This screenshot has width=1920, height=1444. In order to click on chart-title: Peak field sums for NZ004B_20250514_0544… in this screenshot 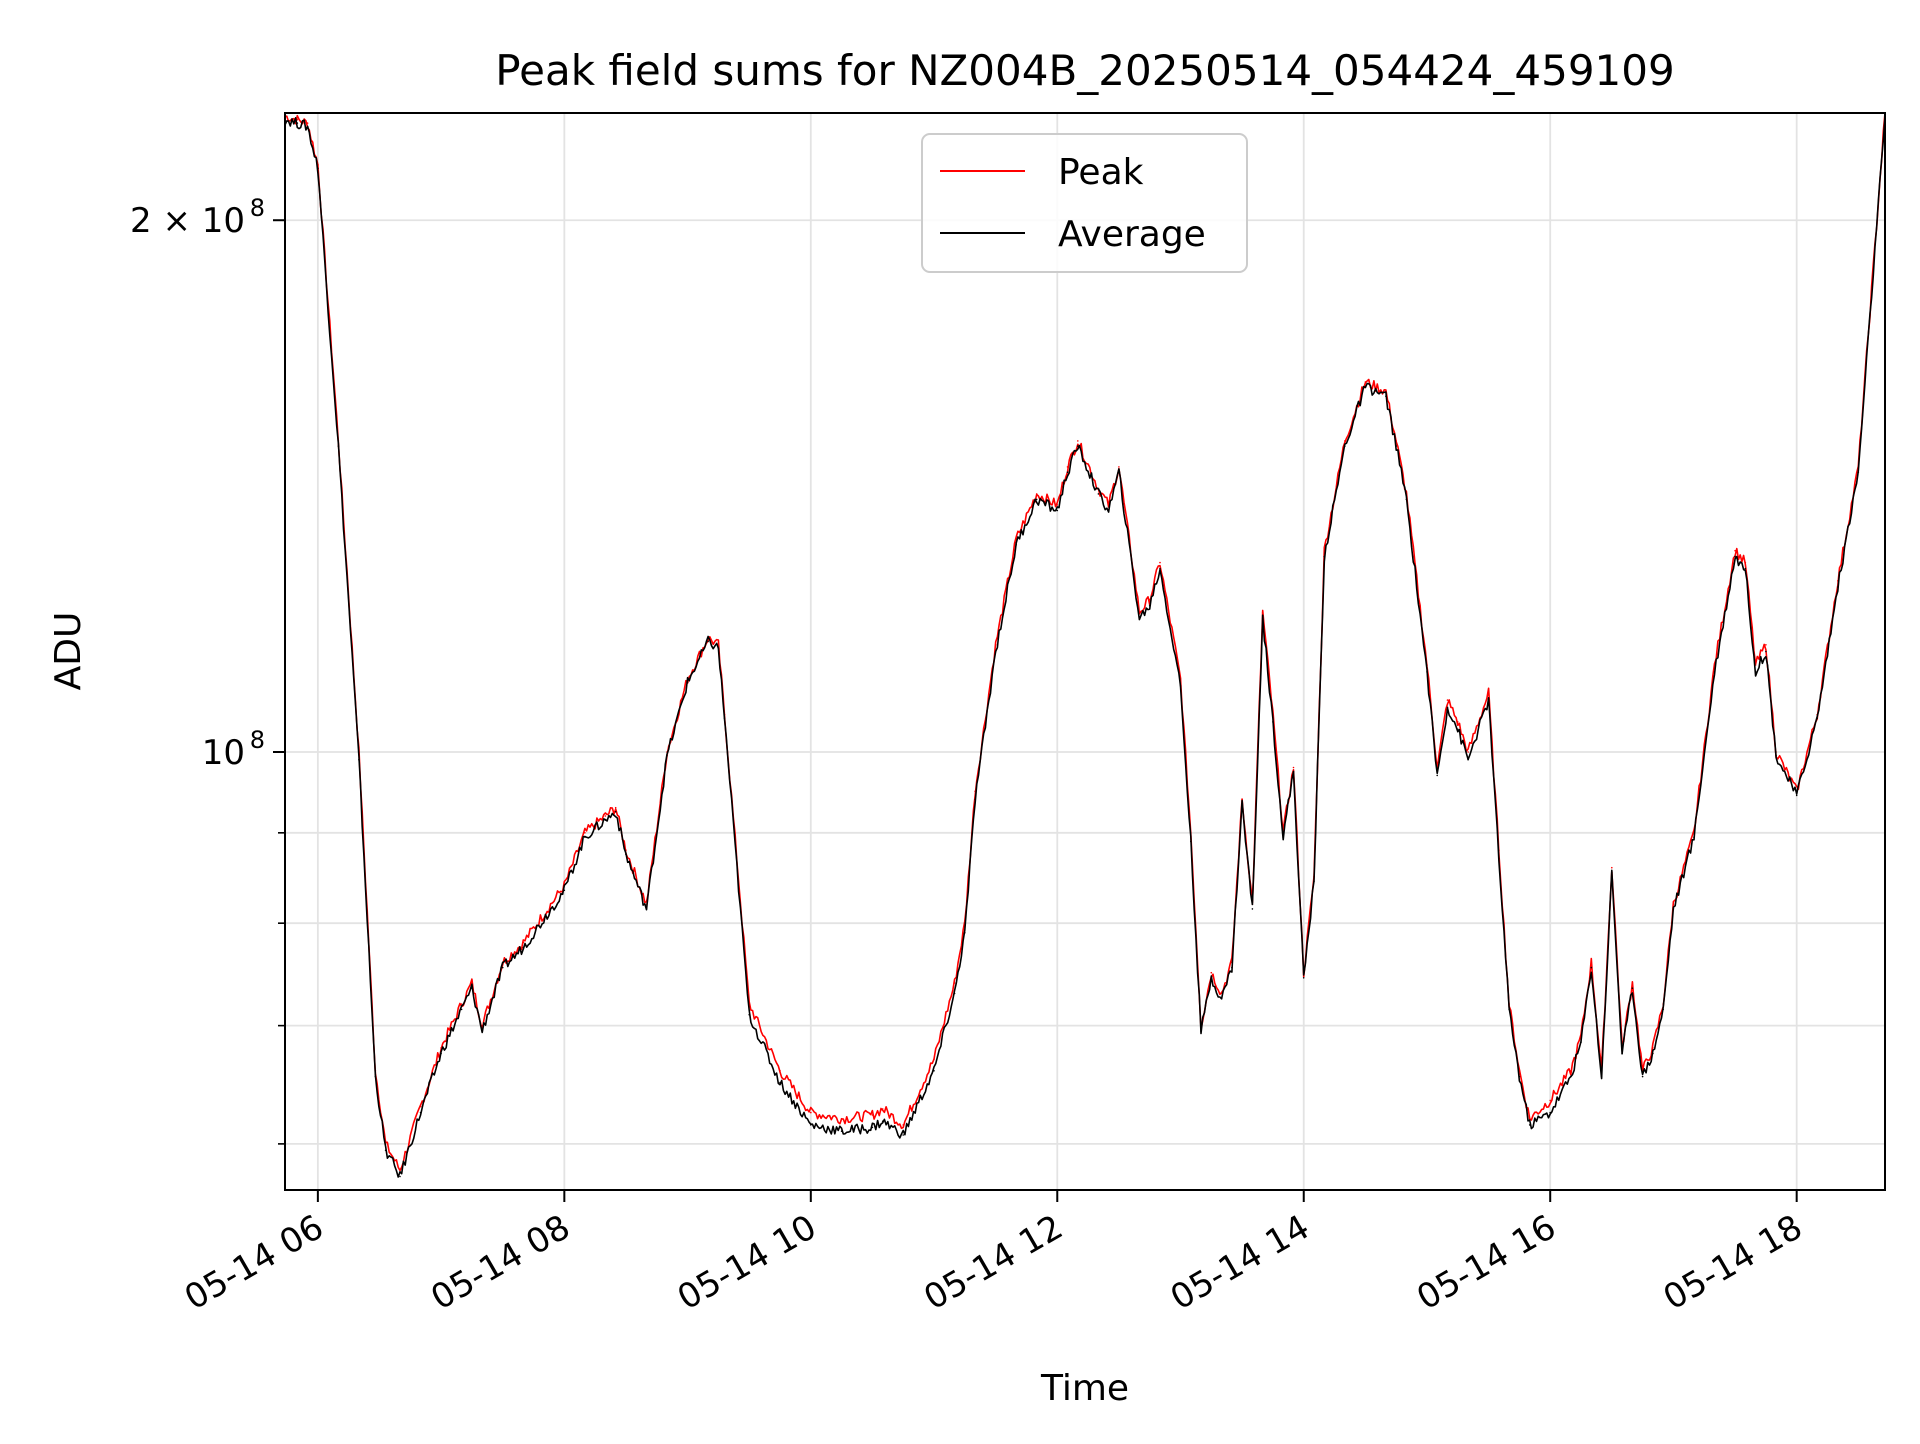, I will do `click(1084, 70)`.